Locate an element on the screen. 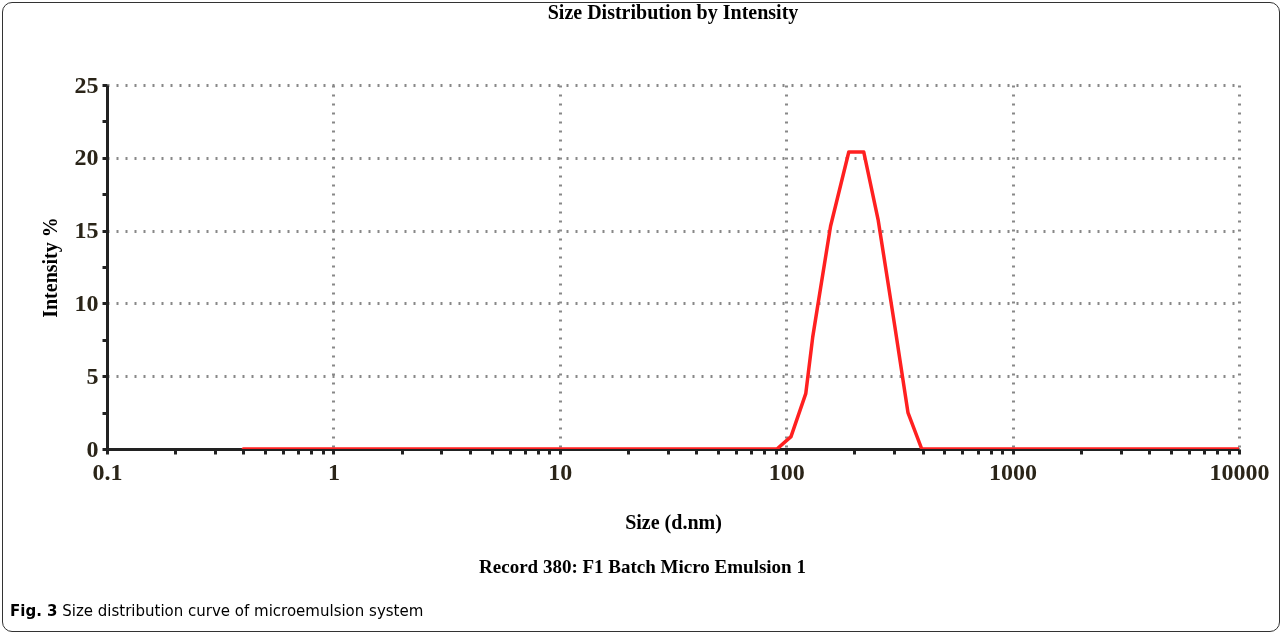 The image size is (1285, 636). caption: Fig. 3 Size distribution curve of microemulsion system is located at coordinates (217, 611).